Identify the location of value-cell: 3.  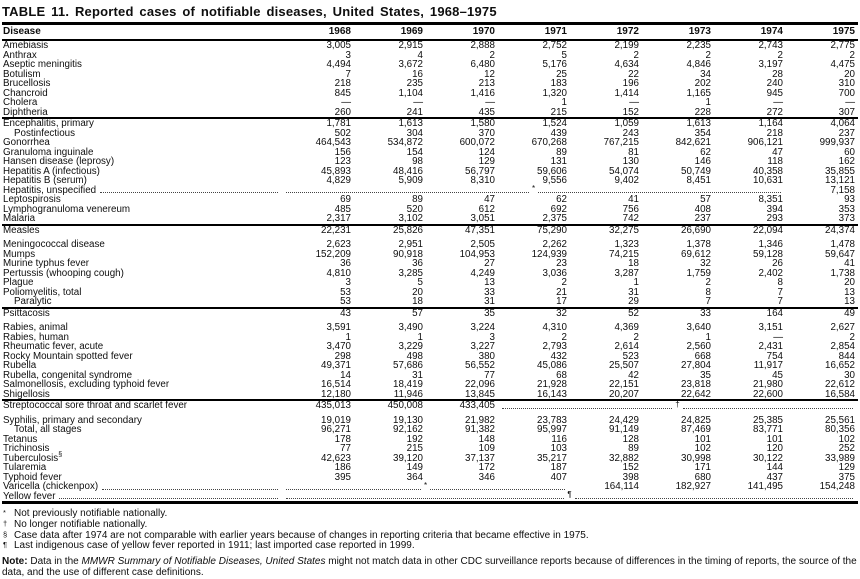
(492, 337).